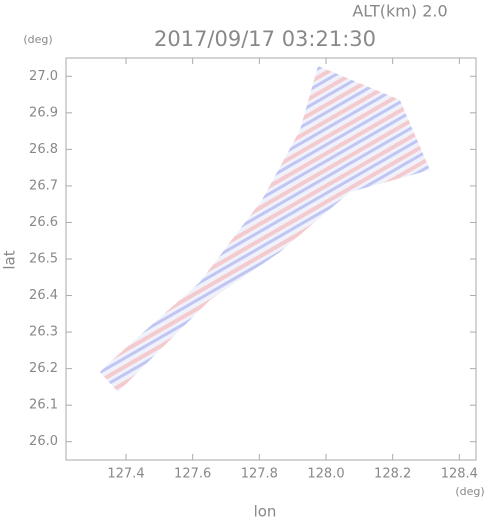  Describe the element at coordinates (259, 474) in the screenshot. I see `x-tick-label: 127.8` at that location.